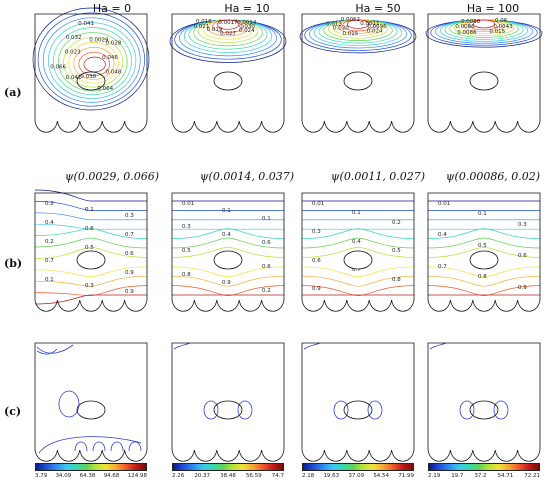 The width and height of the screenshot is (550, 485). What do you see at coordinates (334, 25) in the screenshot?
I see `streamline-label: 0.013` at bounding box center [334, 25].